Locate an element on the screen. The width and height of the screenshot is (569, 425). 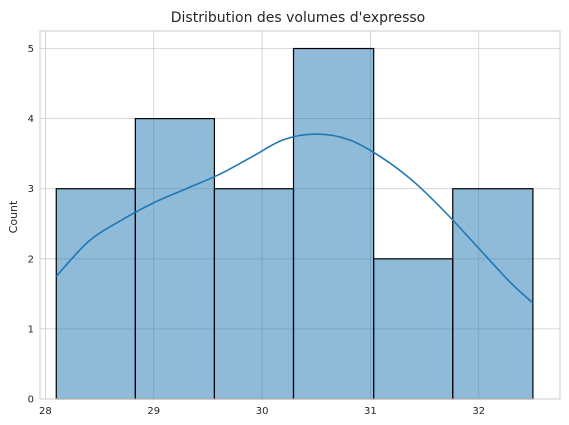
y-tick-label: 0 is located at coordinates (31, 400).